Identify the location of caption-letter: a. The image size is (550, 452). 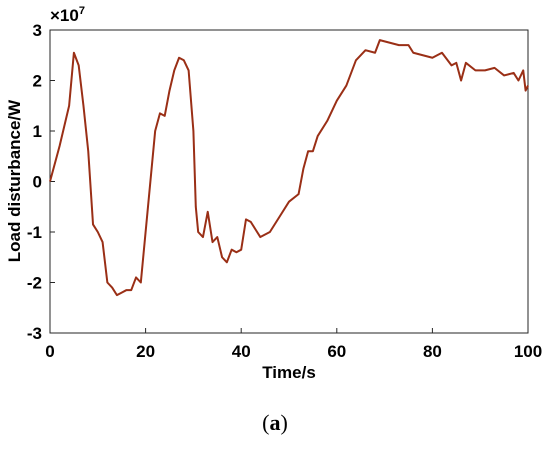
(275, 422).